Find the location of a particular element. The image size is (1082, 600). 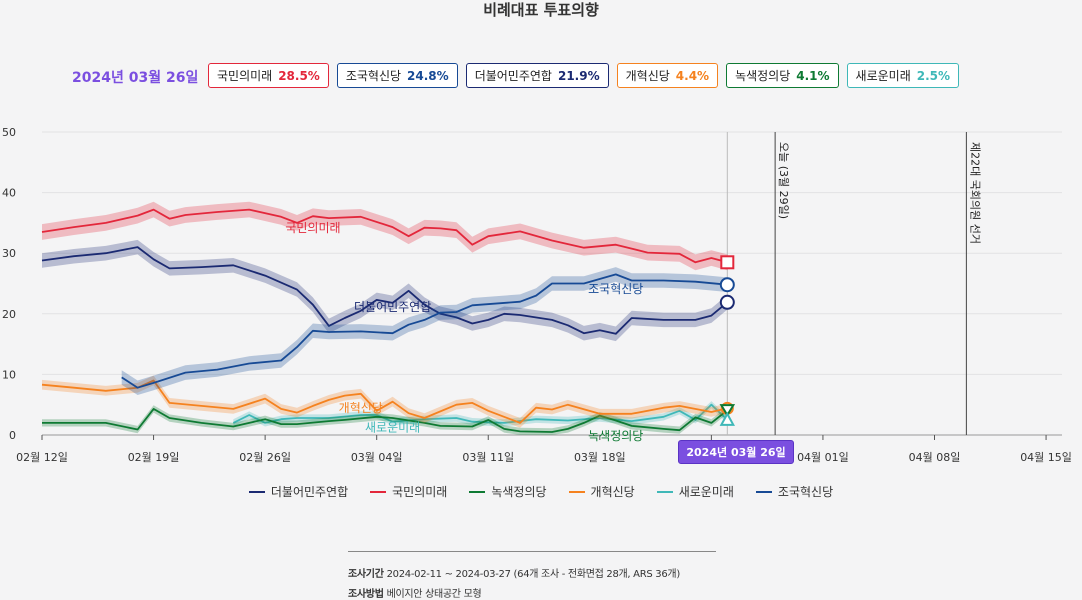

legend-item: 새로운미래 is located at coordinates (695, 491).